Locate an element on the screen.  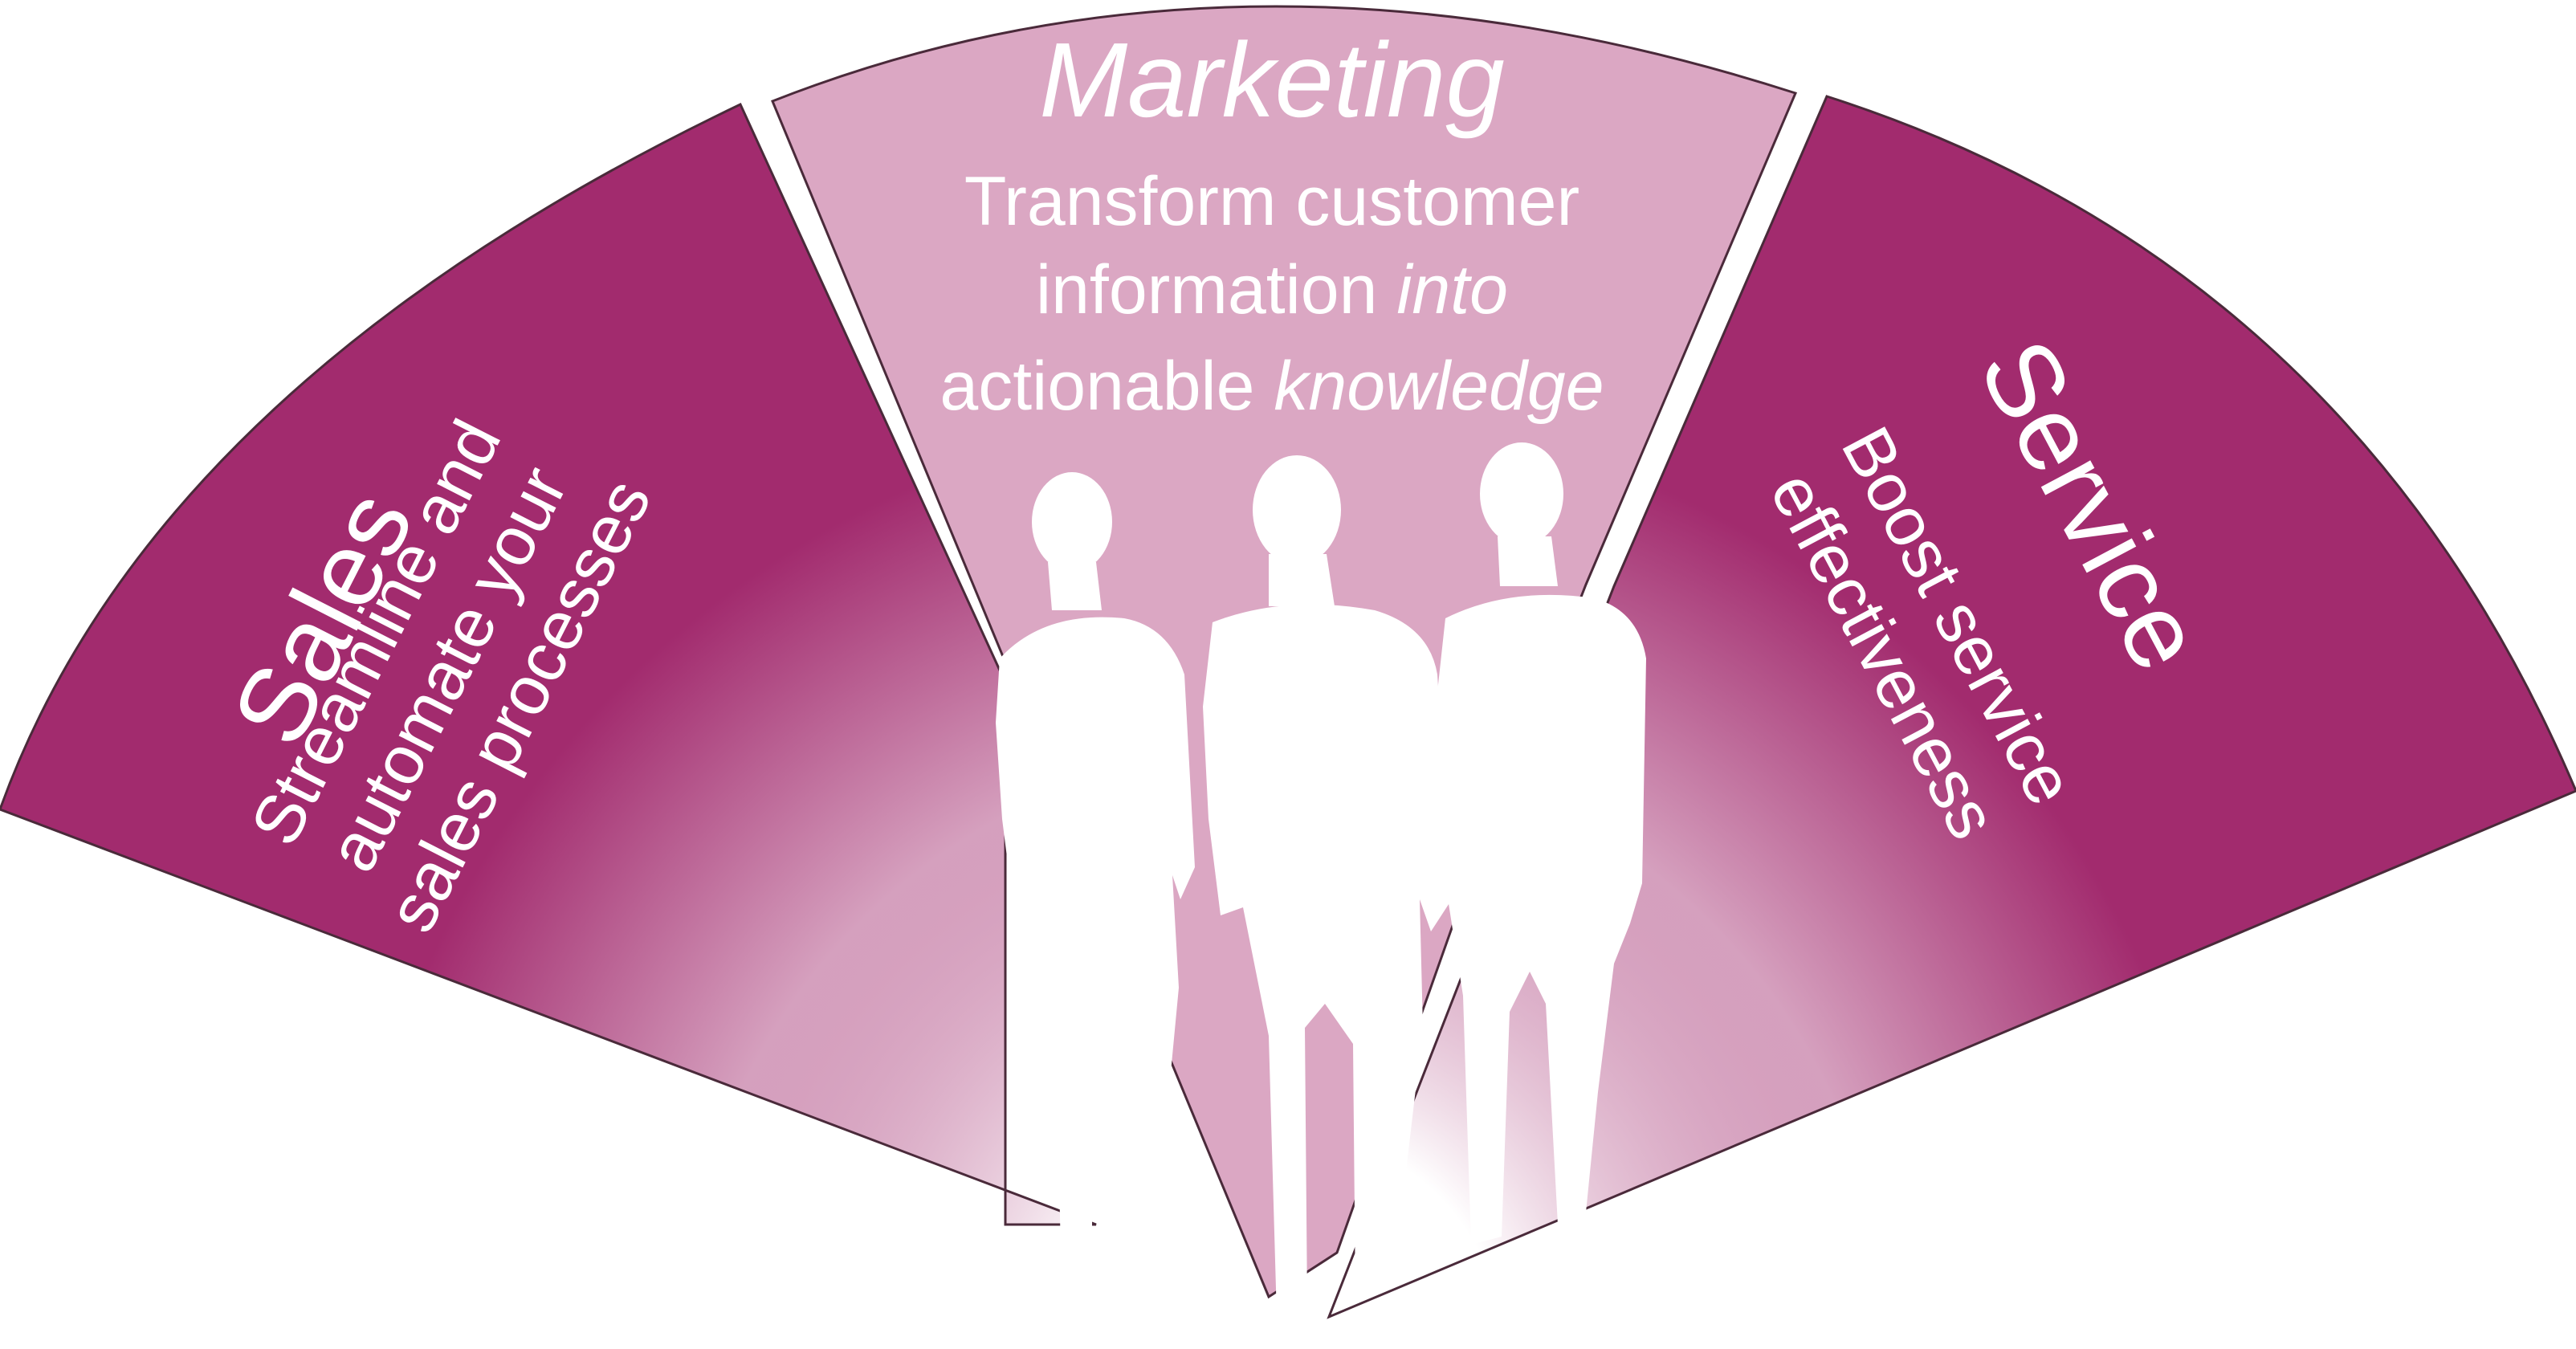
person-left-silhouette is located at coordinates (1095, 880).